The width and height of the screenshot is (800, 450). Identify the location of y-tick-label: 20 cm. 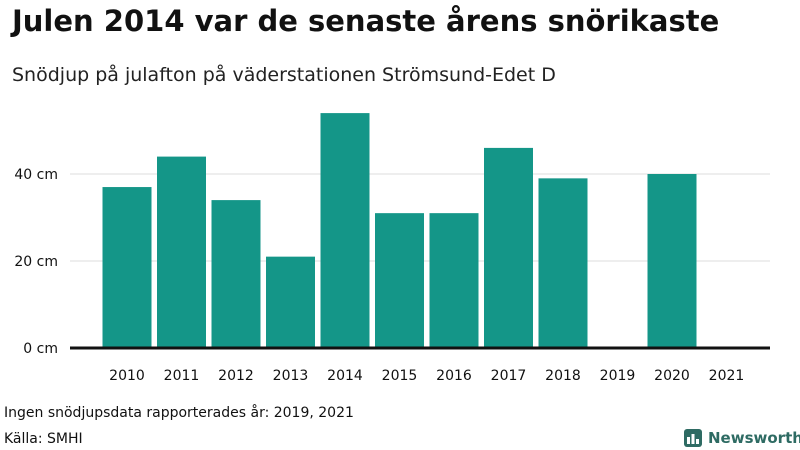
(36, 262).